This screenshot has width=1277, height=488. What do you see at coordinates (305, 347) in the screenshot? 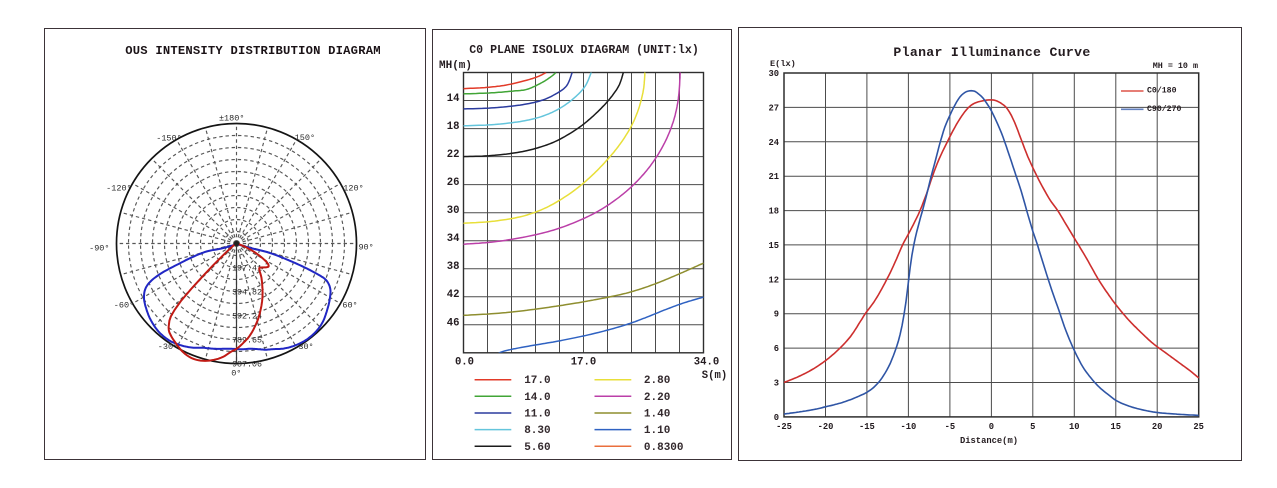
I see `svg-text: 30°` at bounding box center [305, 347].